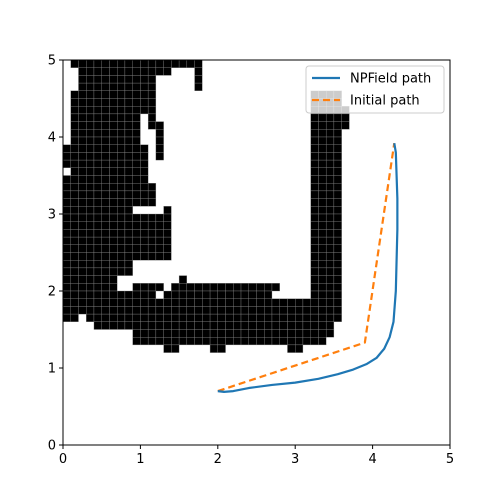 The width and height of the screenshot is (500, 500). What do you see at coordinates (140, 459) in the screenshot?
I see `x-tick-label: 1` at bounding box center [140, 459].